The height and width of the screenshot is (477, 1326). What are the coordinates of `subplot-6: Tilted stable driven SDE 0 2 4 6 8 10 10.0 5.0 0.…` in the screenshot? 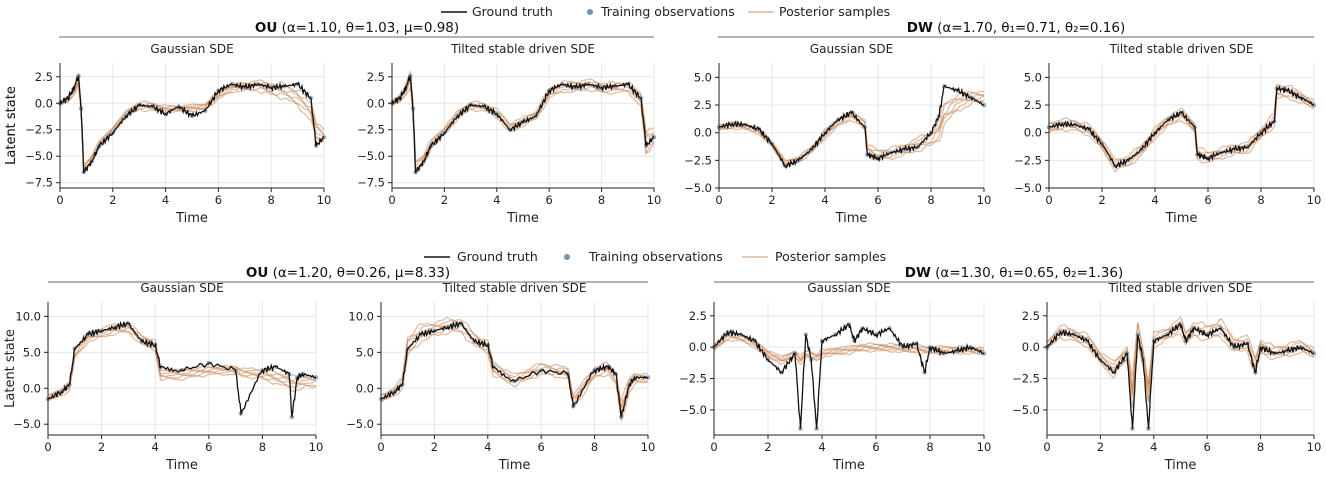 It's located at (500, 377).